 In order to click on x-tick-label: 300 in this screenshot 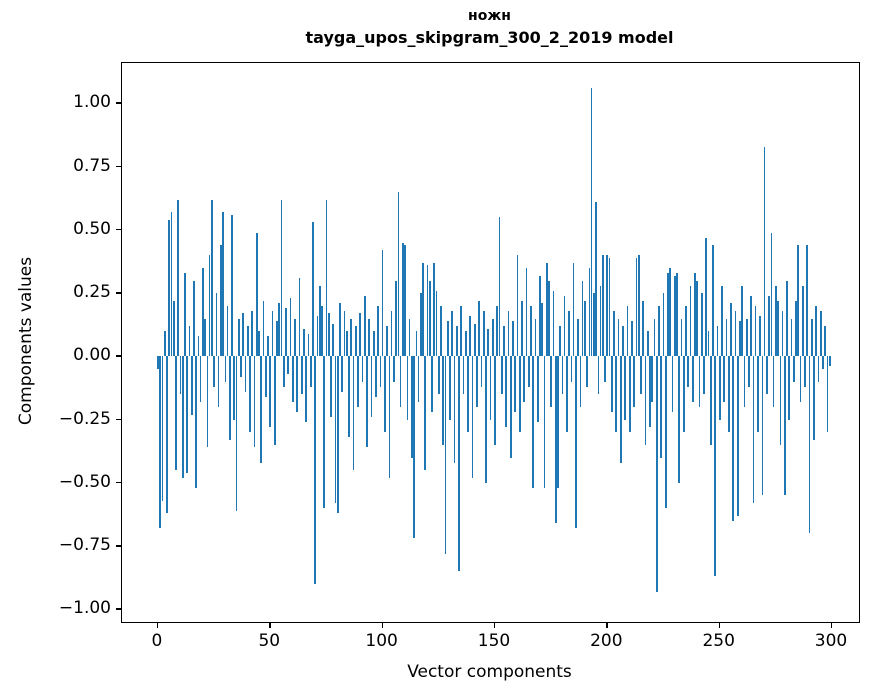, I will do `click(831, 641)`.